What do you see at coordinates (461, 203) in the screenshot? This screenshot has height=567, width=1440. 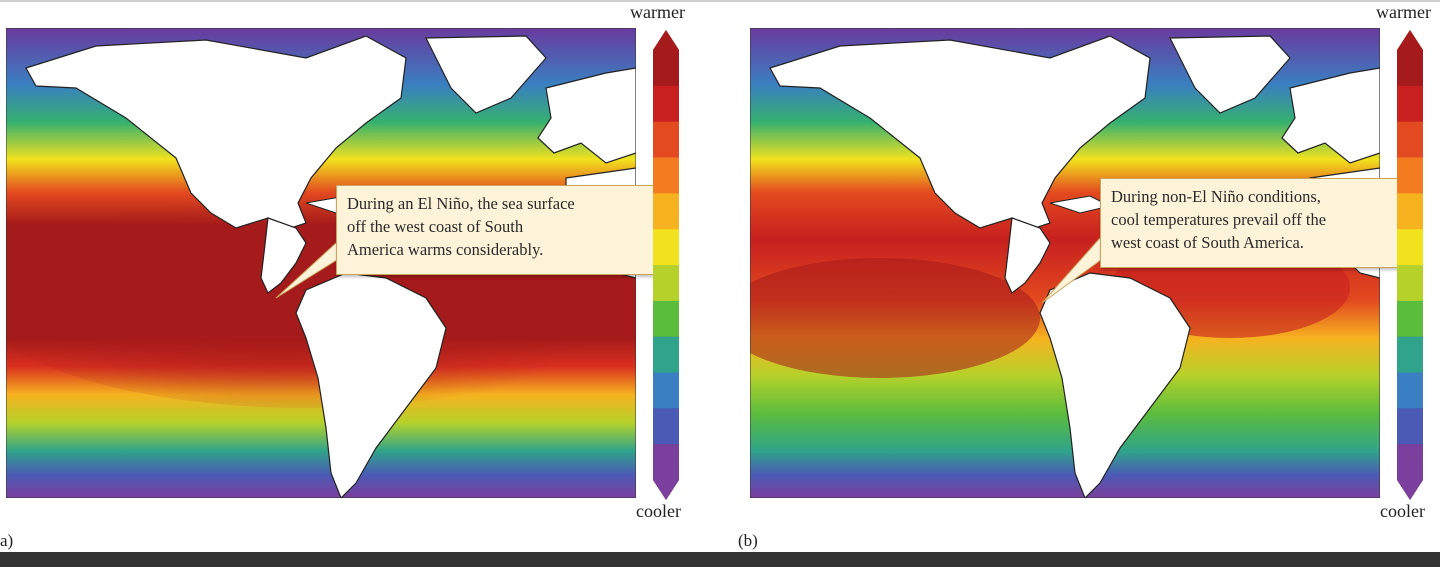 I see `callout-line: During an El Niño, the sea surface` at bounding box center [461, 203].